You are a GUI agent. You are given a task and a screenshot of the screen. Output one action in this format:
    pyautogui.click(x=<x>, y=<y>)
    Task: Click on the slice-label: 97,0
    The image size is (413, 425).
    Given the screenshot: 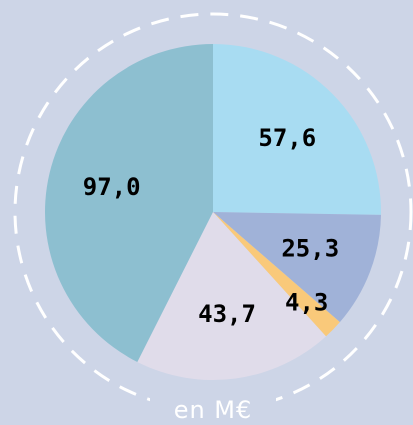 What is the action you would take?
    pyautogui.click(x=112, y=187)
    